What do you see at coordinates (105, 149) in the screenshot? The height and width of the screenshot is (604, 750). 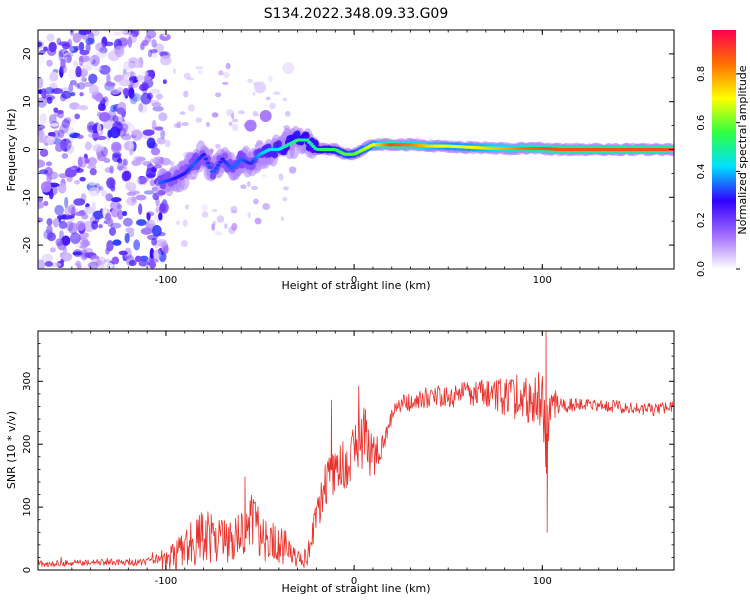 I see `noise-speckle-group` at bounding box center [105, 149].